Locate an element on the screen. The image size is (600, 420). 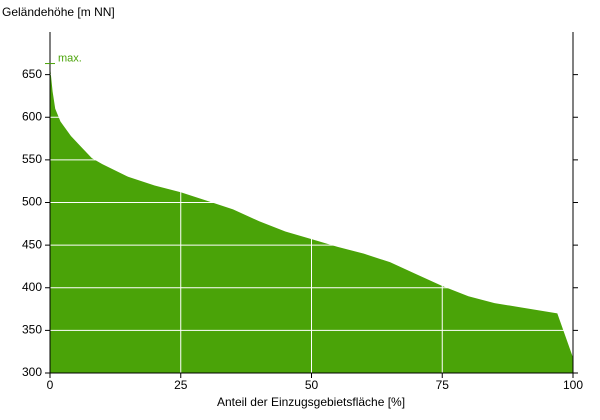
max-label: max. is located at coordinates (70, 58).